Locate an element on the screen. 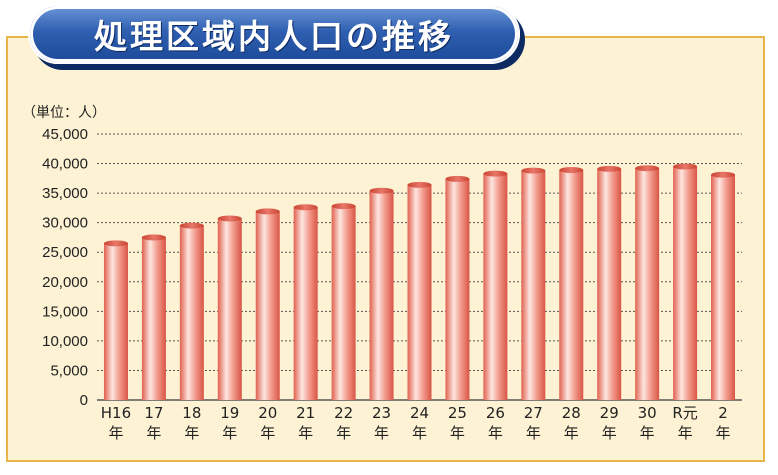  y-tick-label: 10,000 is located at coordinates (65, 341).